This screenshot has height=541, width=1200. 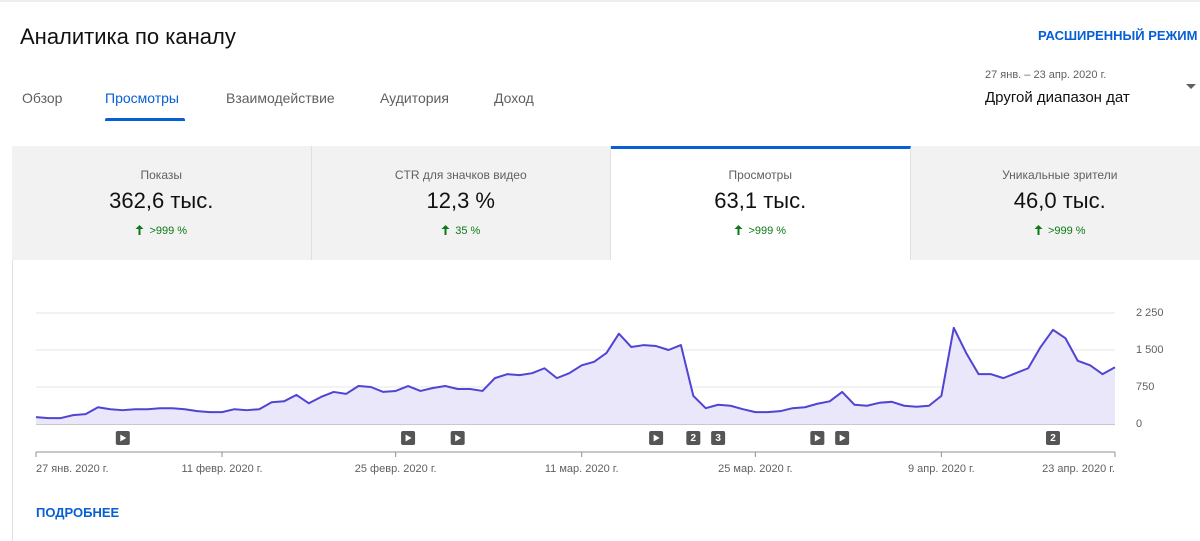 I want to click on date-range-dates: 27 янв. – 23 апр. 2020 г., so click(x=1046, y=75).